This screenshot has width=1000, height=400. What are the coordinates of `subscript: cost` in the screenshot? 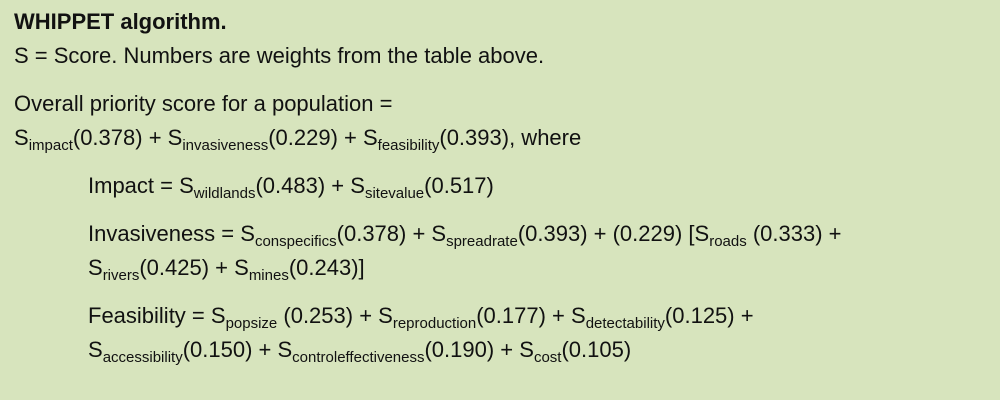 It's located at (547, 357).